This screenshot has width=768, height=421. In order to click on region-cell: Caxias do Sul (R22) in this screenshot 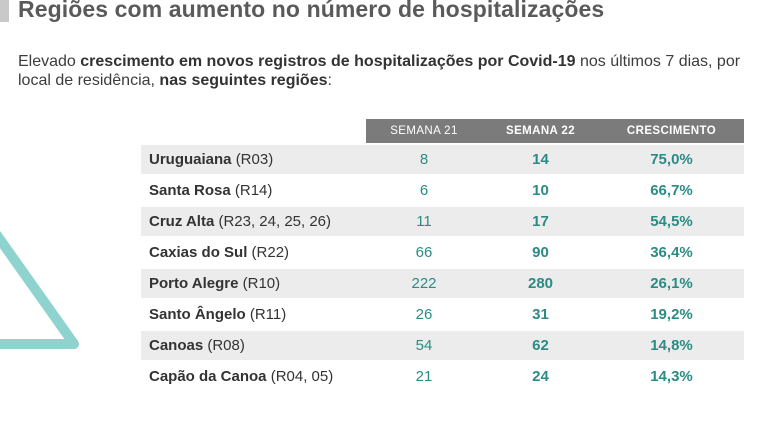, I will do `click(253, 252)`.